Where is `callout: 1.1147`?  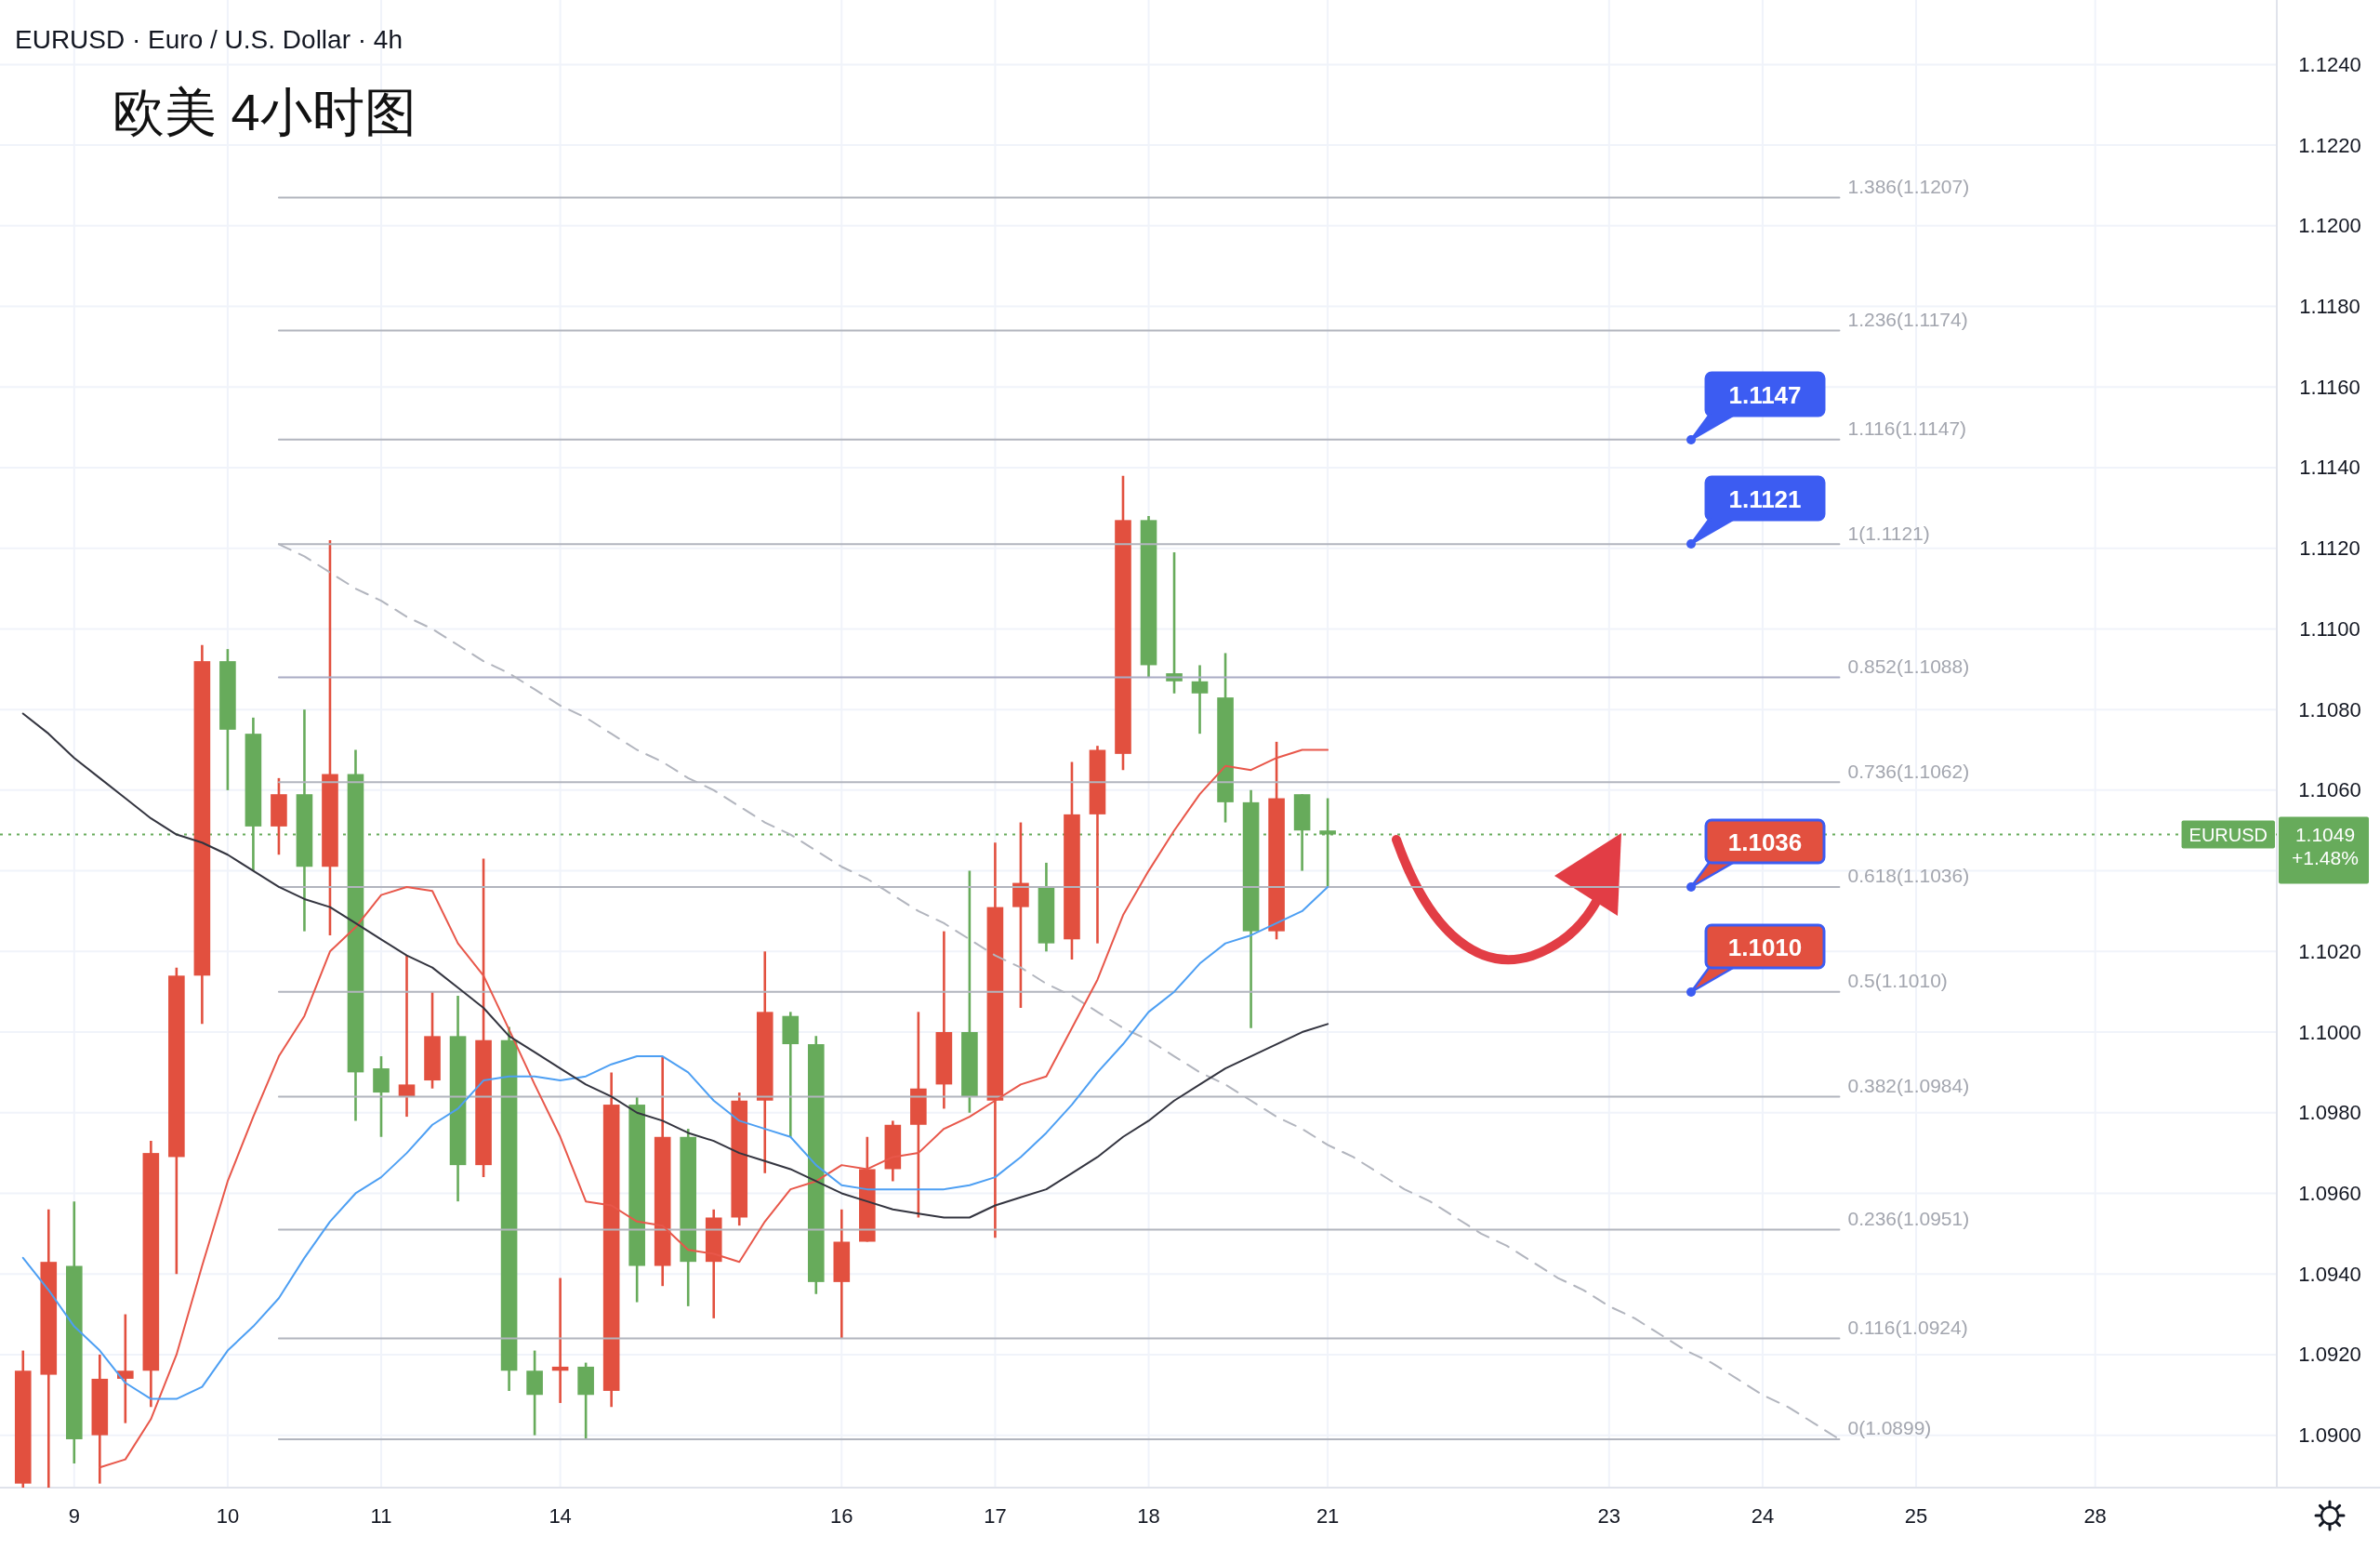 callout: 1.1147 is located at coordinates (1756, 407).